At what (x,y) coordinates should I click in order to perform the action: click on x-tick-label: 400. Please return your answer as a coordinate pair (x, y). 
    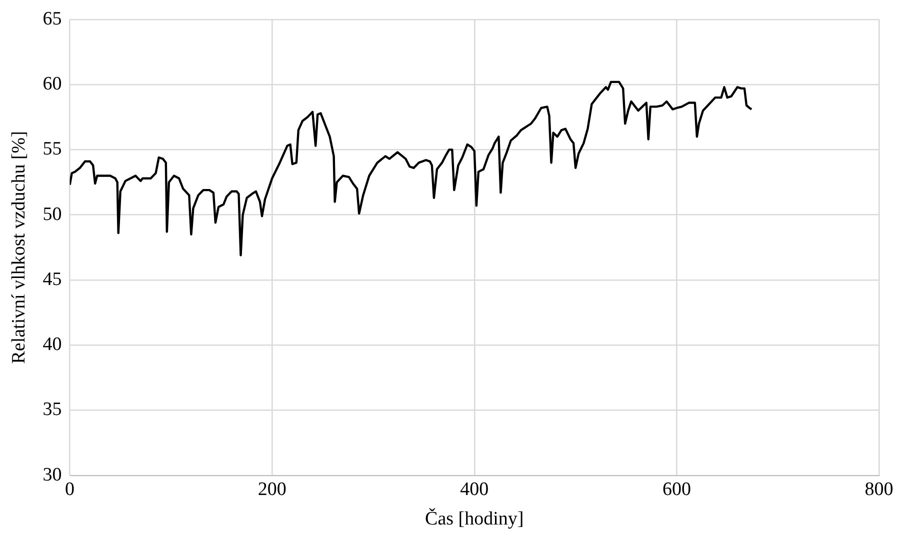
    Looking at the image, I should click on (474, 489).